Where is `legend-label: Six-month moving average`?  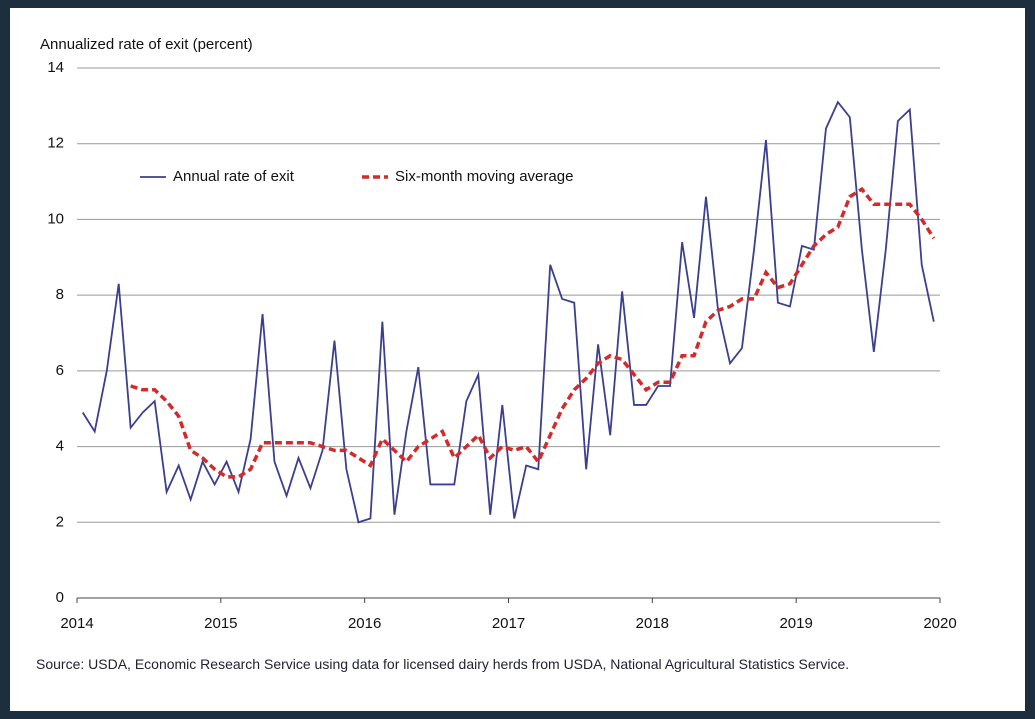
legend-label: Six-month moving average is located at coordinates (484, 176).